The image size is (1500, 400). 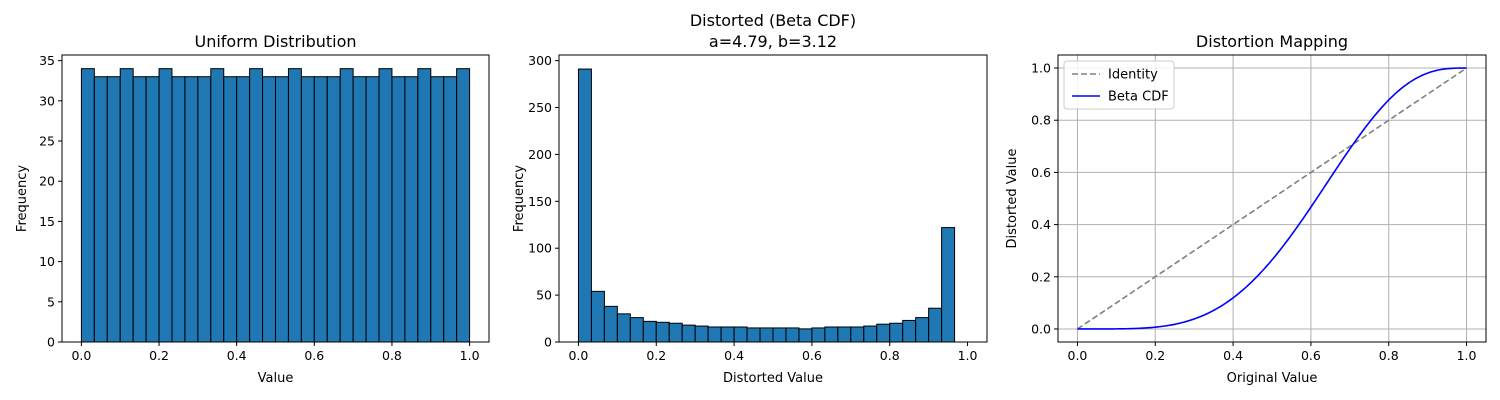 I want to click on chart-3-ytick-label-0: 0.0, so click(x=1041, y=328).